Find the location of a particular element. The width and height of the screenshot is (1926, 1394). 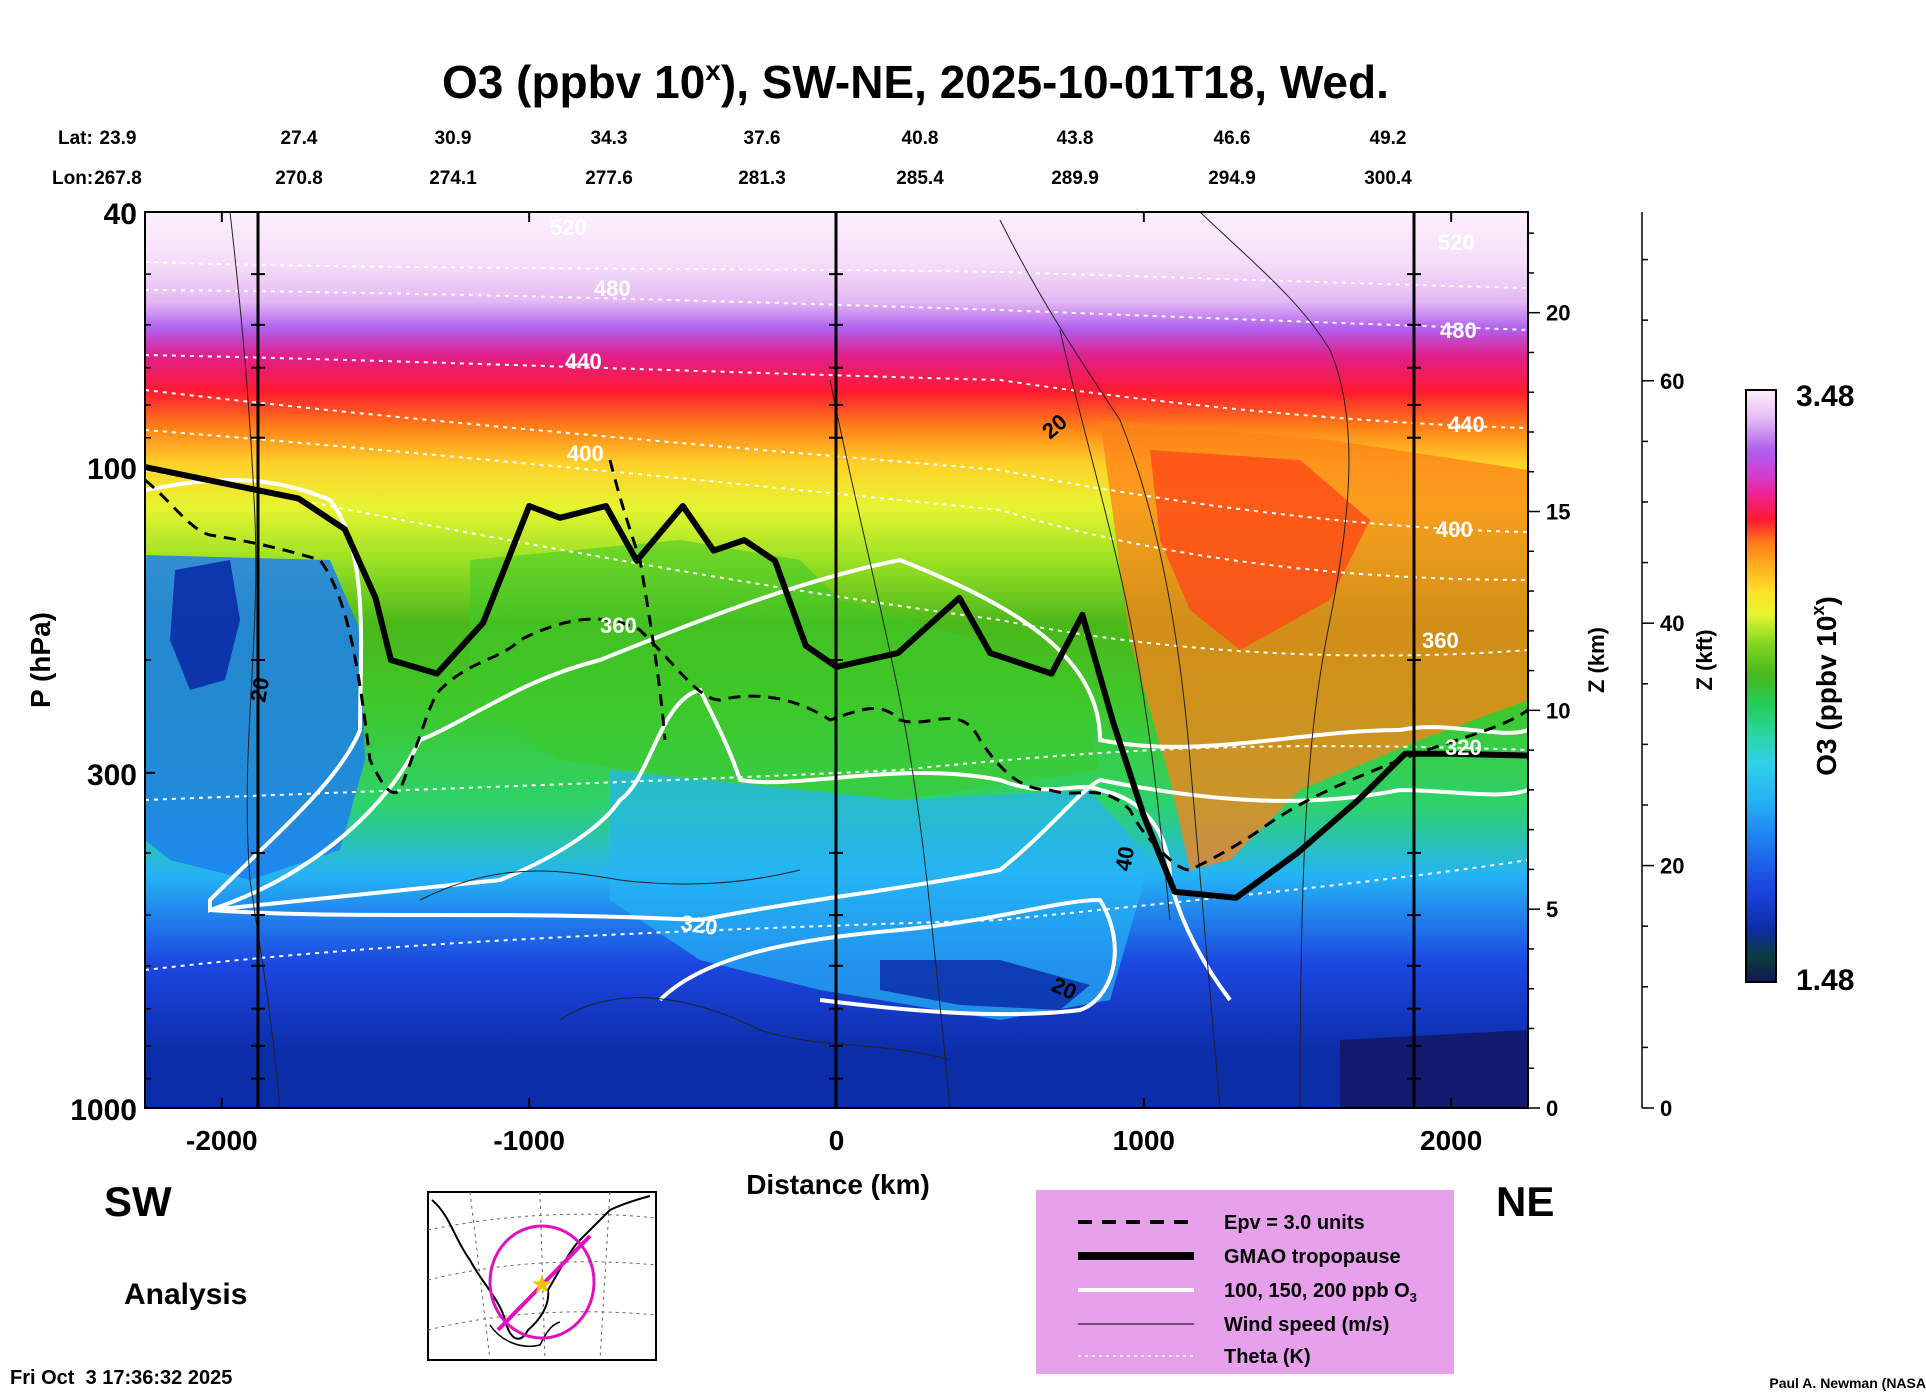

x-tick-label: -2000 is located at coordinates (222, 1140).